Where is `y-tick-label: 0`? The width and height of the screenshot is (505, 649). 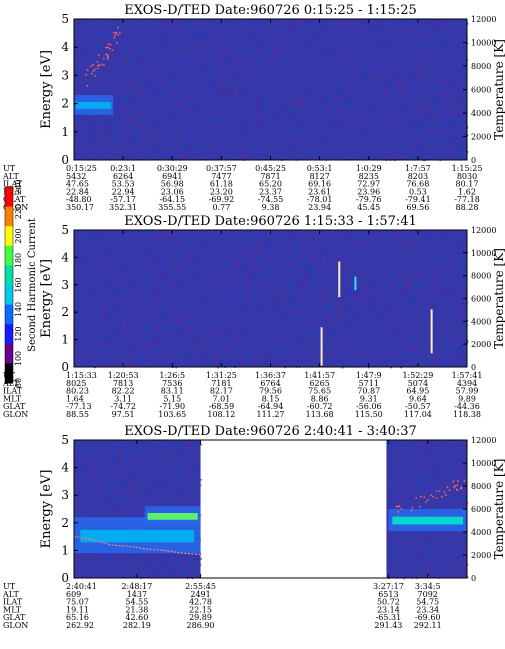
y-tick-label: 0 is located at coordinates (65, 160).